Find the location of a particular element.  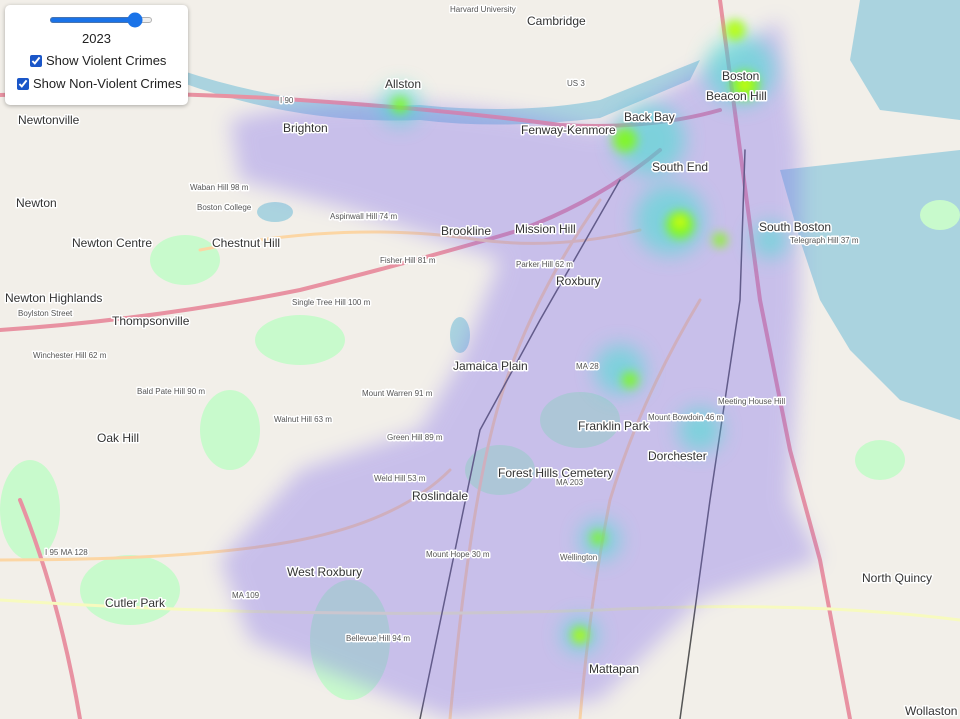

reservoir is located at coordinates (275, 212).